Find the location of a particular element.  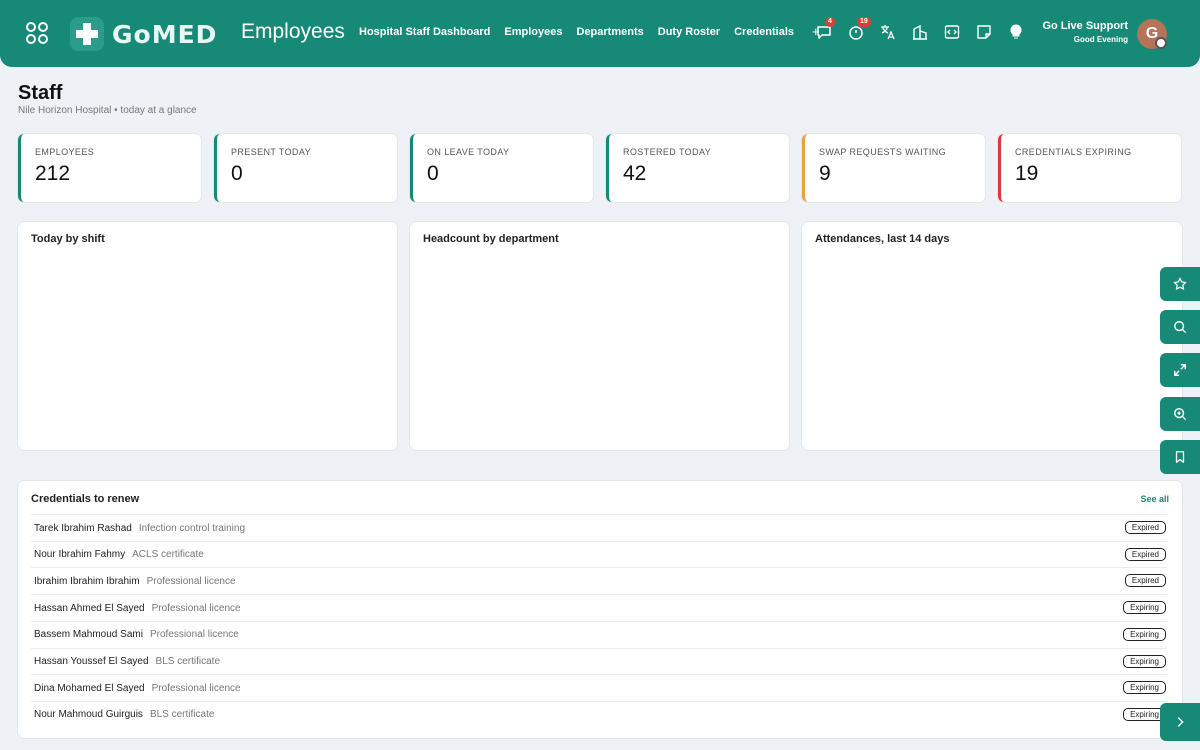

stat-label: SWAP REQUESTS WAITING is located at coordinates (883, 152).